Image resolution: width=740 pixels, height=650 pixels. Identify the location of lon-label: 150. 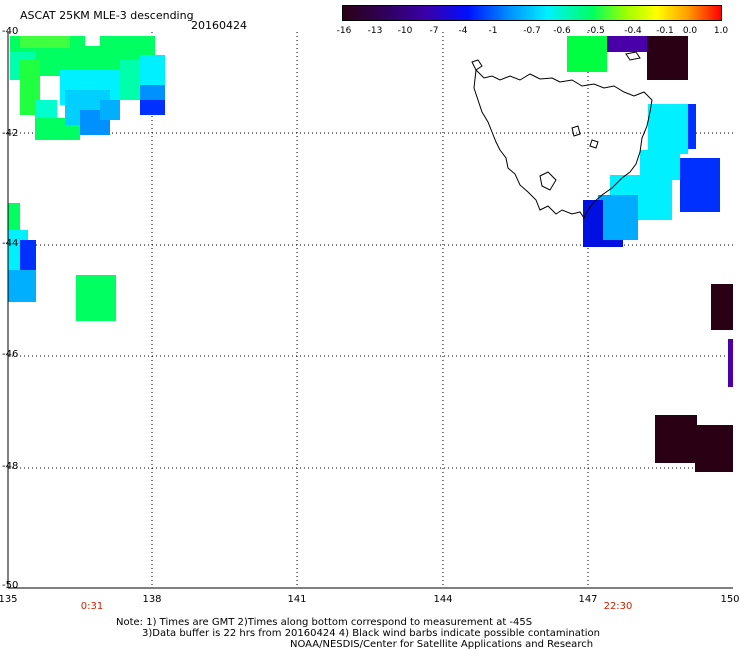
(730, 599).